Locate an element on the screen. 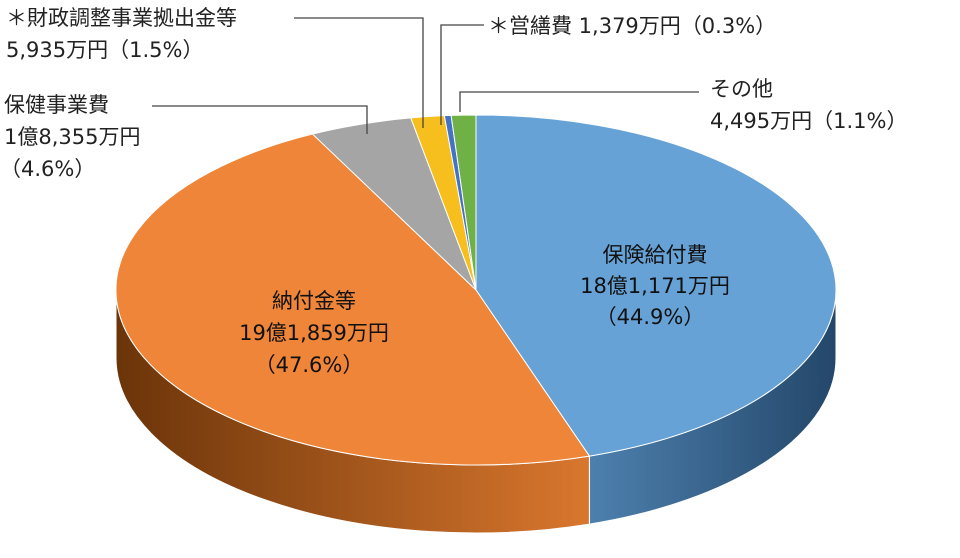  label-nofukin-name: 納付金等 is located at coordinates (314, 301).